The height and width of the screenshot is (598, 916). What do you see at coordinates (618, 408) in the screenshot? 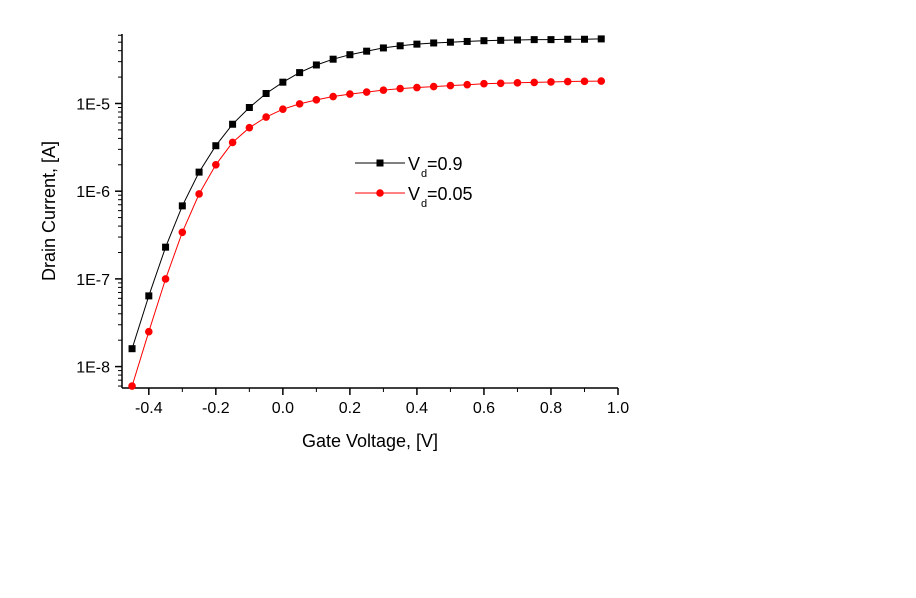
I see `x-tick-label: 1.0` at bounding box center [618, 408].